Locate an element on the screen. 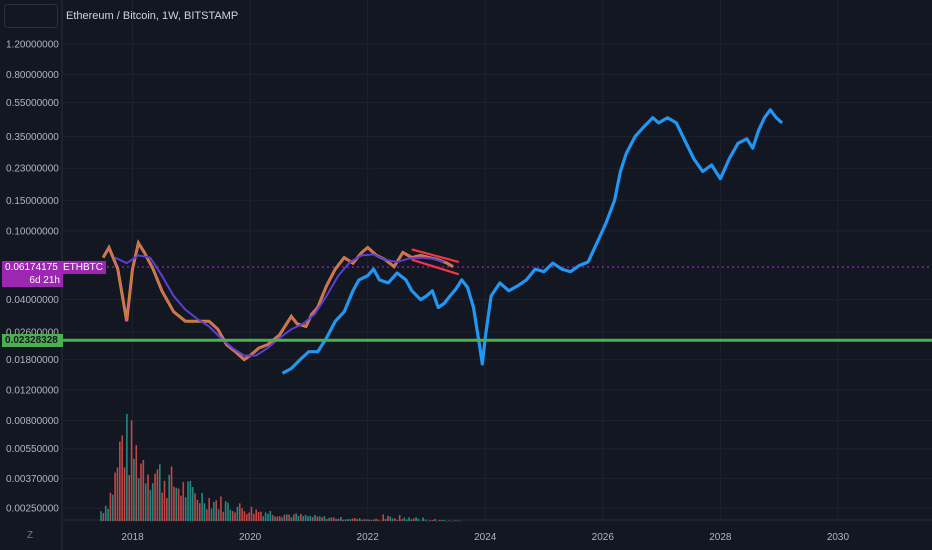  wedge-lower-line is located at coordinates (435, 267).